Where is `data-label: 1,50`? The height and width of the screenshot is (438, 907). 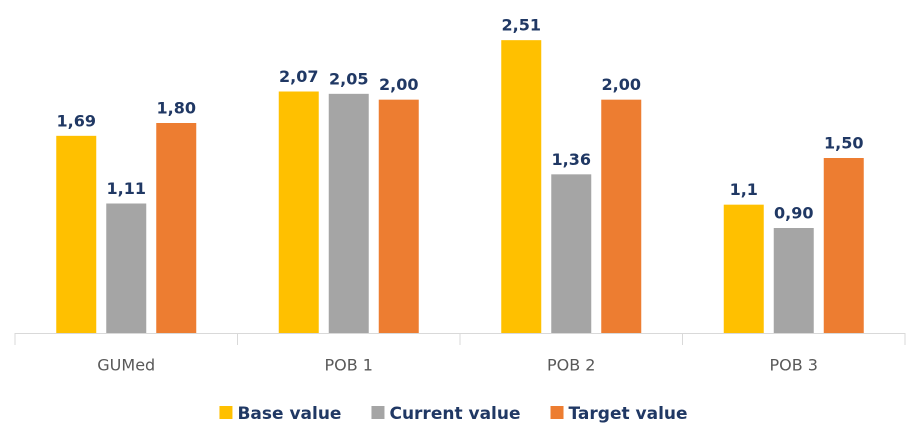
data-label: 1,50 is located at coordinates (843, 143).